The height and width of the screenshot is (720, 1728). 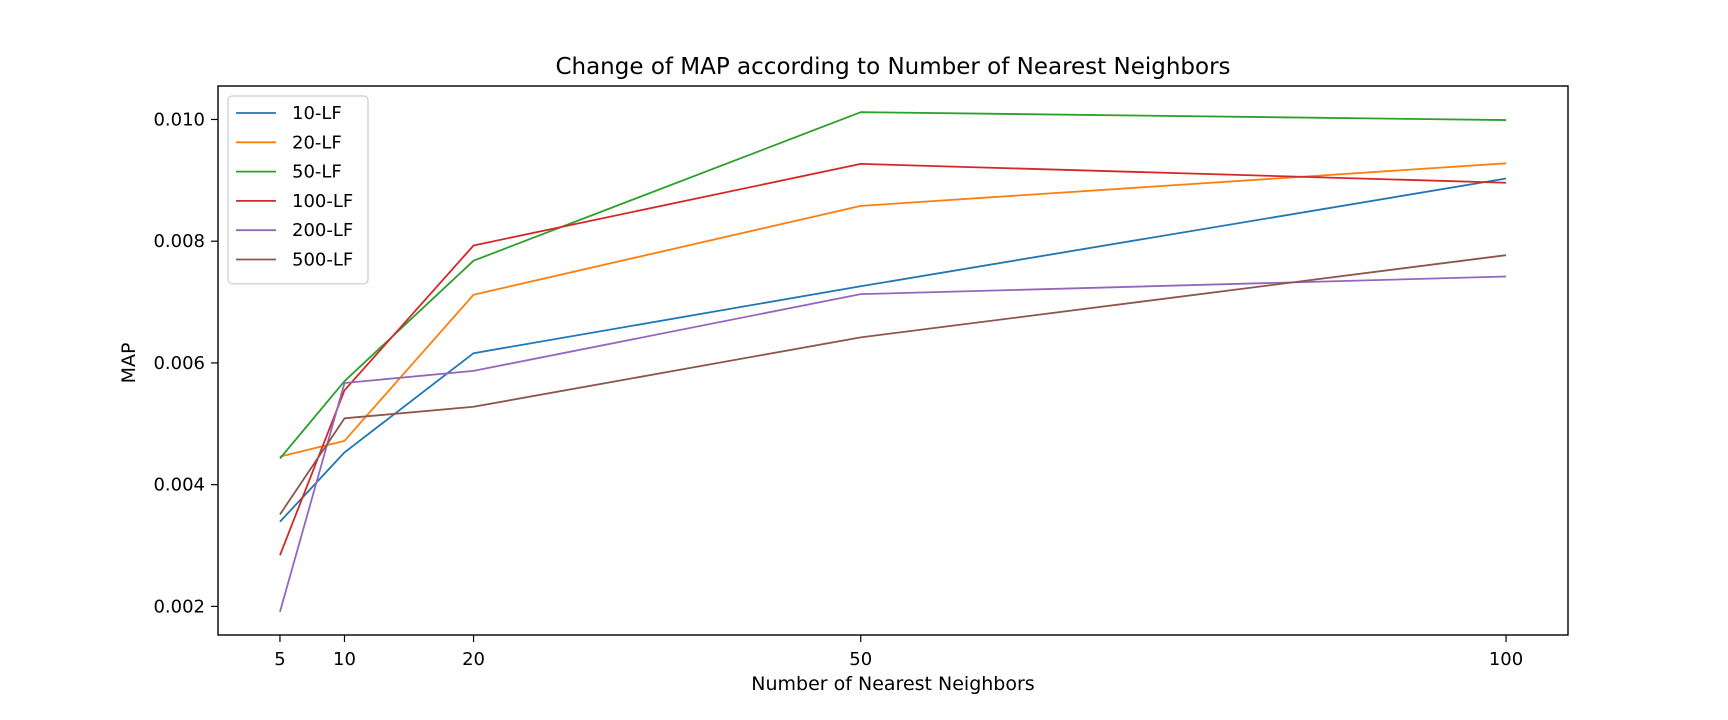 I want to click on x-tick-label: 10, so click(x=344, y=659).